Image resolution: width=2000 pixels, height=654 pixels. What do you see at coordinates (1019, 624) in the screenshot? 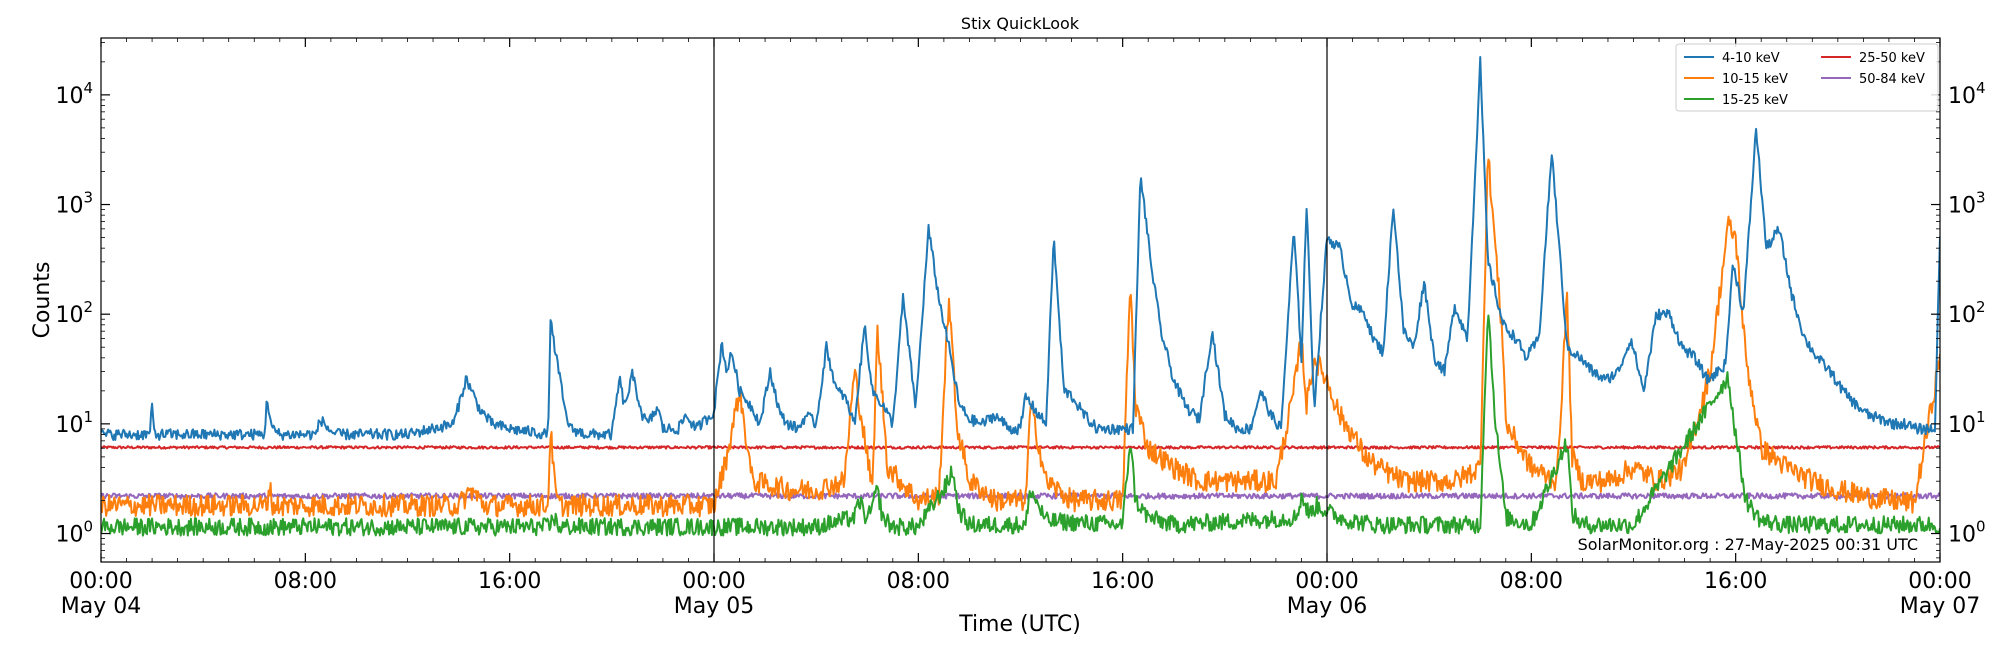
I see `x-axis-label: Time (UTC)` at bounding box center [1019, 624].